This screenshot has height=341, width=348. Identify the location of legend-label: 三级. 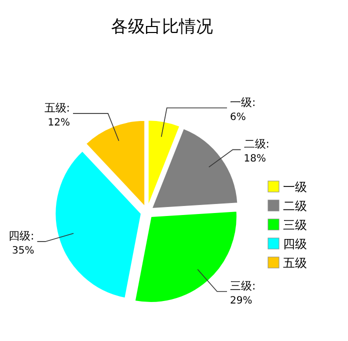
(295, 225).